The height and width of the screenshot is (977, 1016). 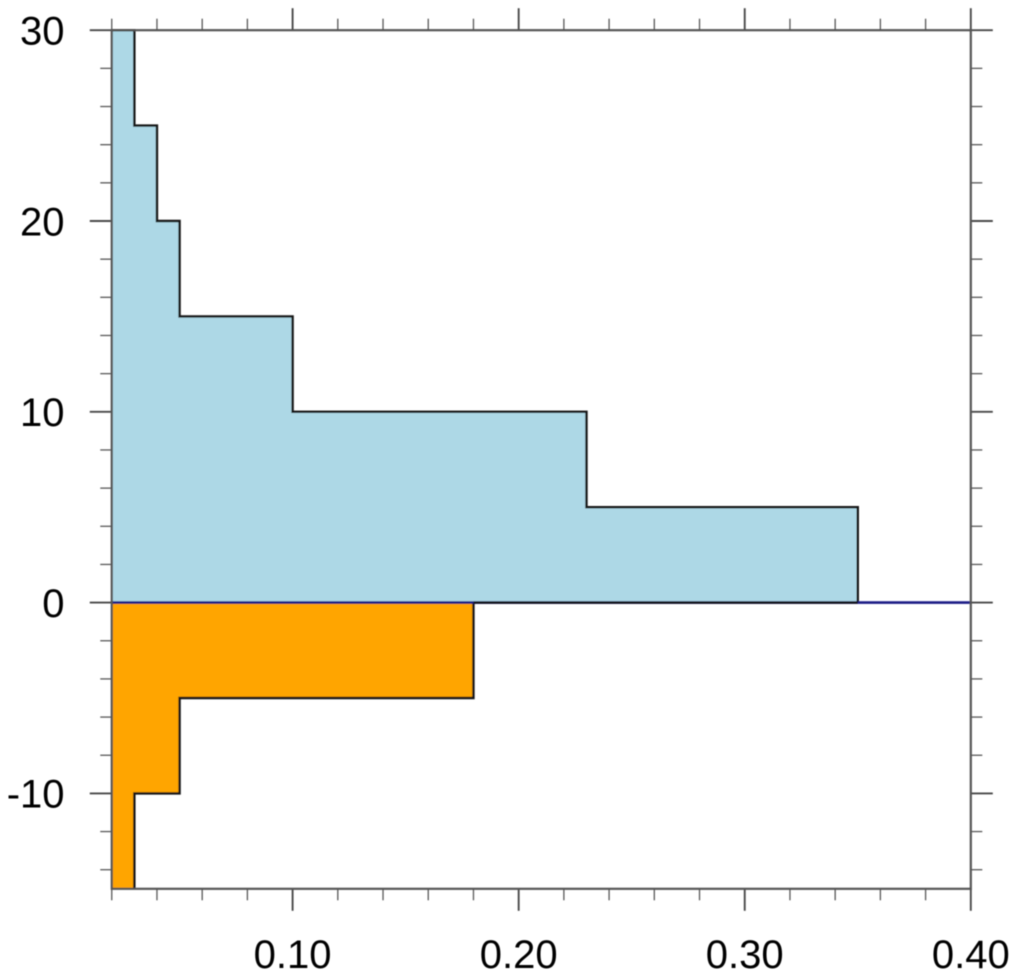 I want to click on svg-text: 0.10, so click(x=293, y=955).